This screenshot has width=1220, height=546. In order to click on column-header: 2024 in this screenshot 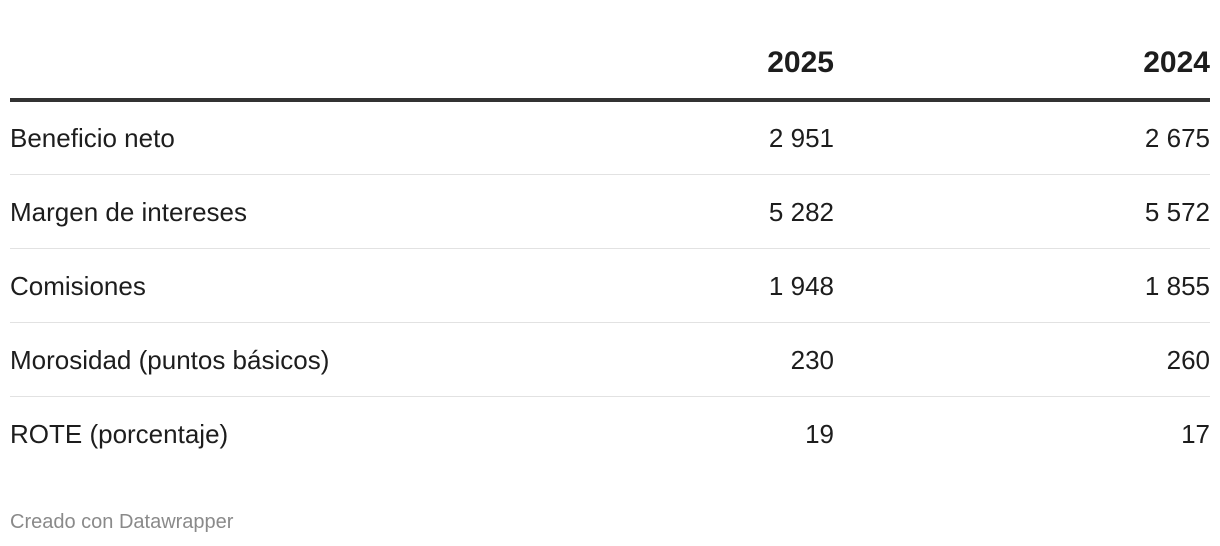, I will do `click(1176, 62)`.